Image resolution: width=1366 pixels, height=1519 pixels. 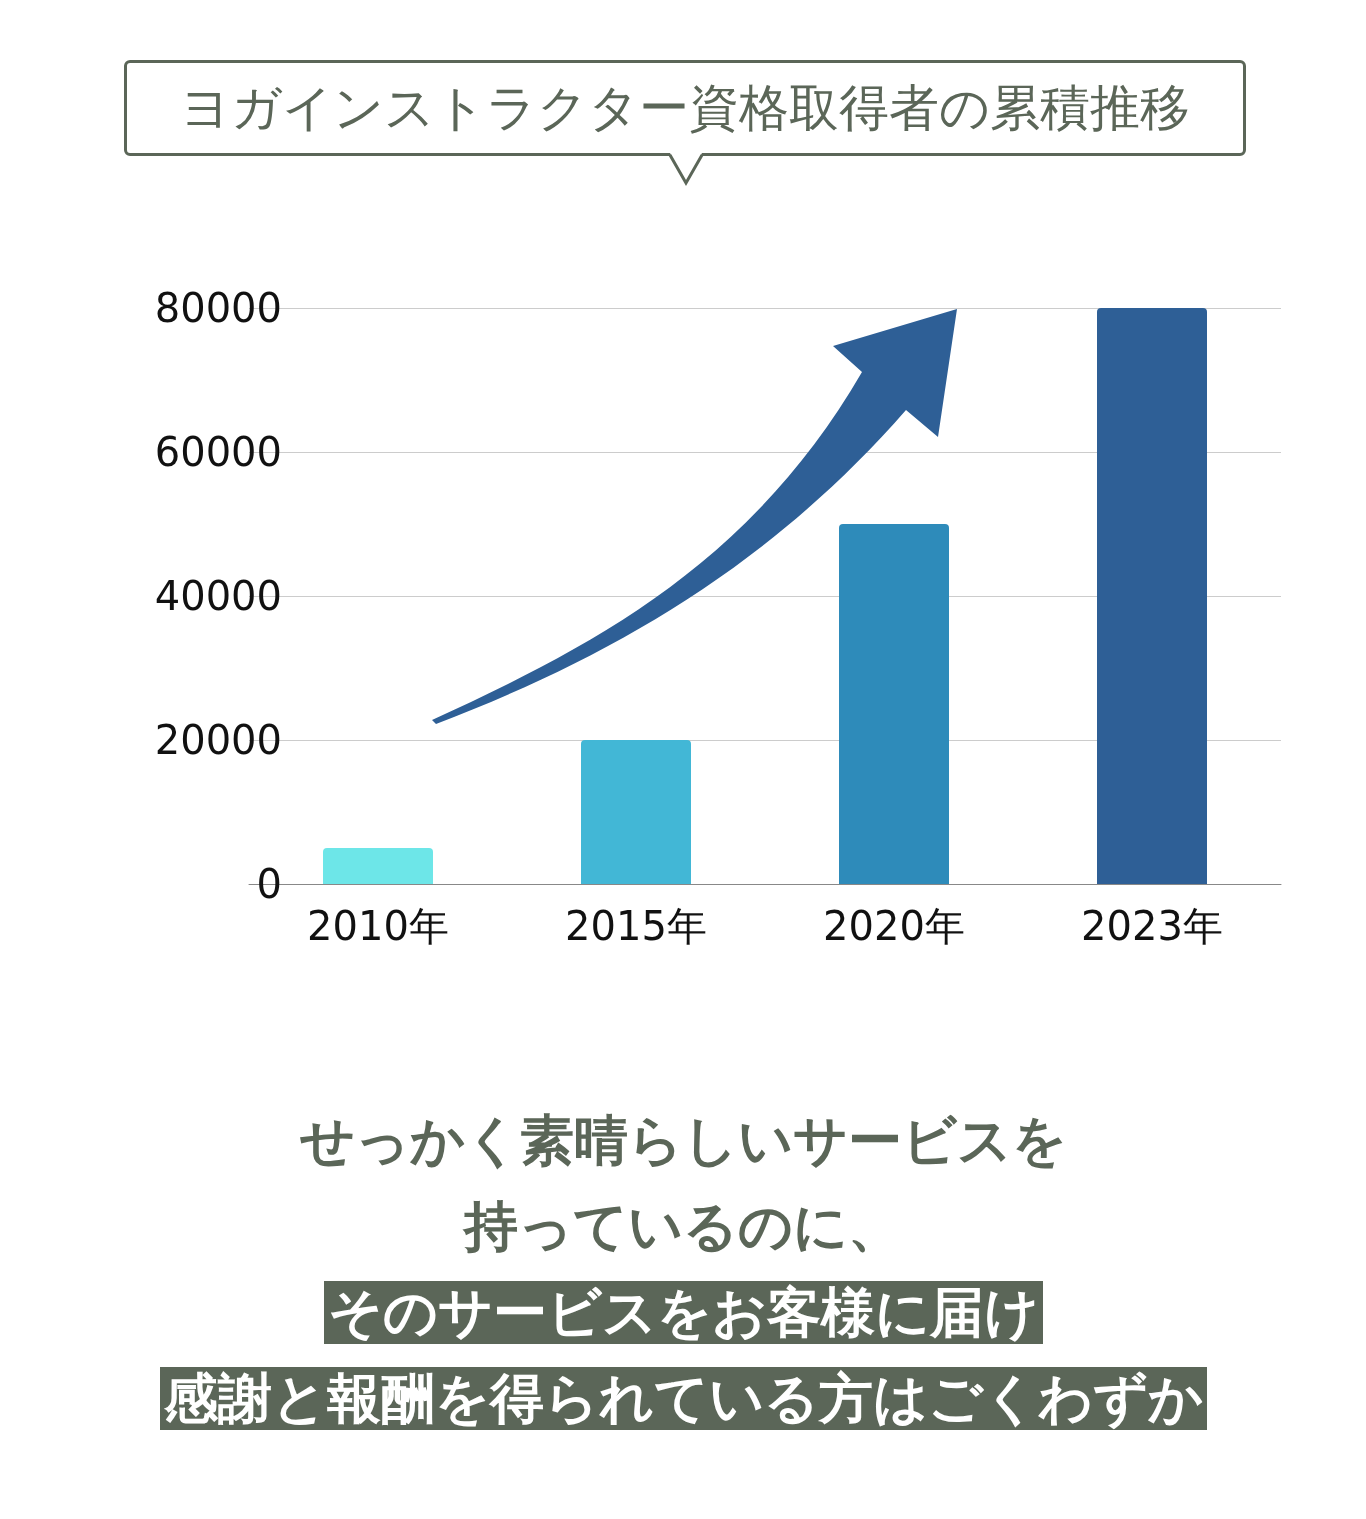 I want to click on x-tick-label: 2023年, so click(x=1152, y=926).